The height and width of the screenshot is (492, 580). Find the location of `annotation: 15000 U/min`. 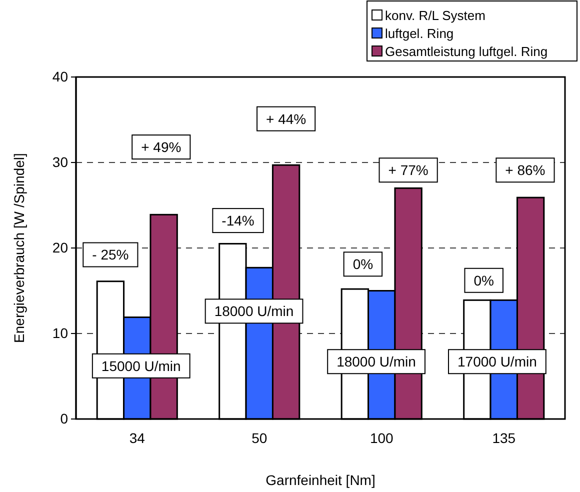

annotation: 15000 U/min is located at coordinates (141, 366).